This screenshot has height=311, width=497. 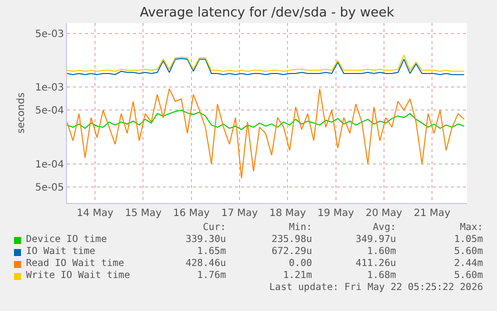 I want to click on text: 1.05m, so click(x=468, y=240).